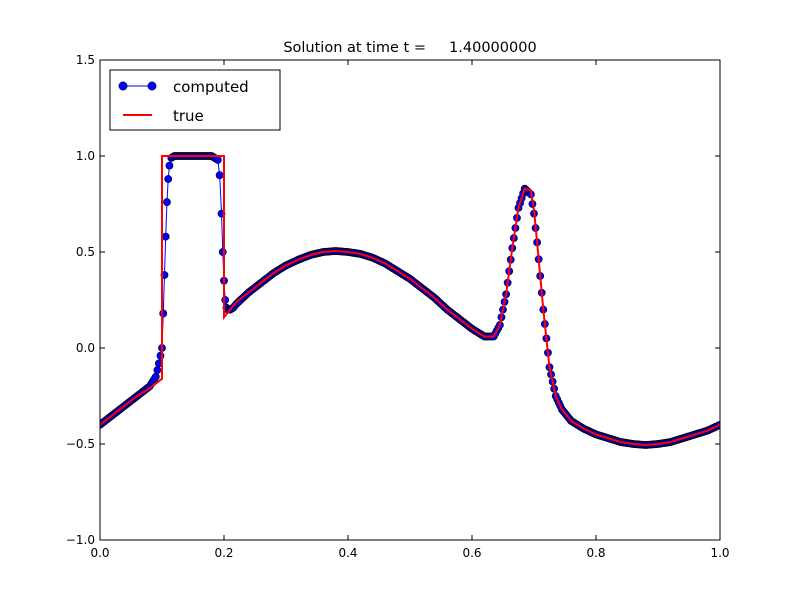 The width and height of the screenshot is (800, 600). Describe the element at coordinates (80, 444) in the screenshot. I see `y-tick-label: −0.5` at that location.